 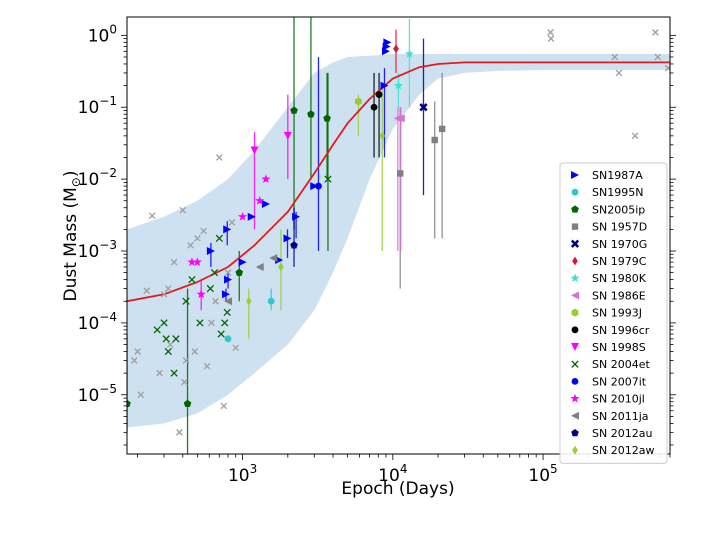 I want to click on legend-marker-sn-1998s, so click(x=575, y=347).